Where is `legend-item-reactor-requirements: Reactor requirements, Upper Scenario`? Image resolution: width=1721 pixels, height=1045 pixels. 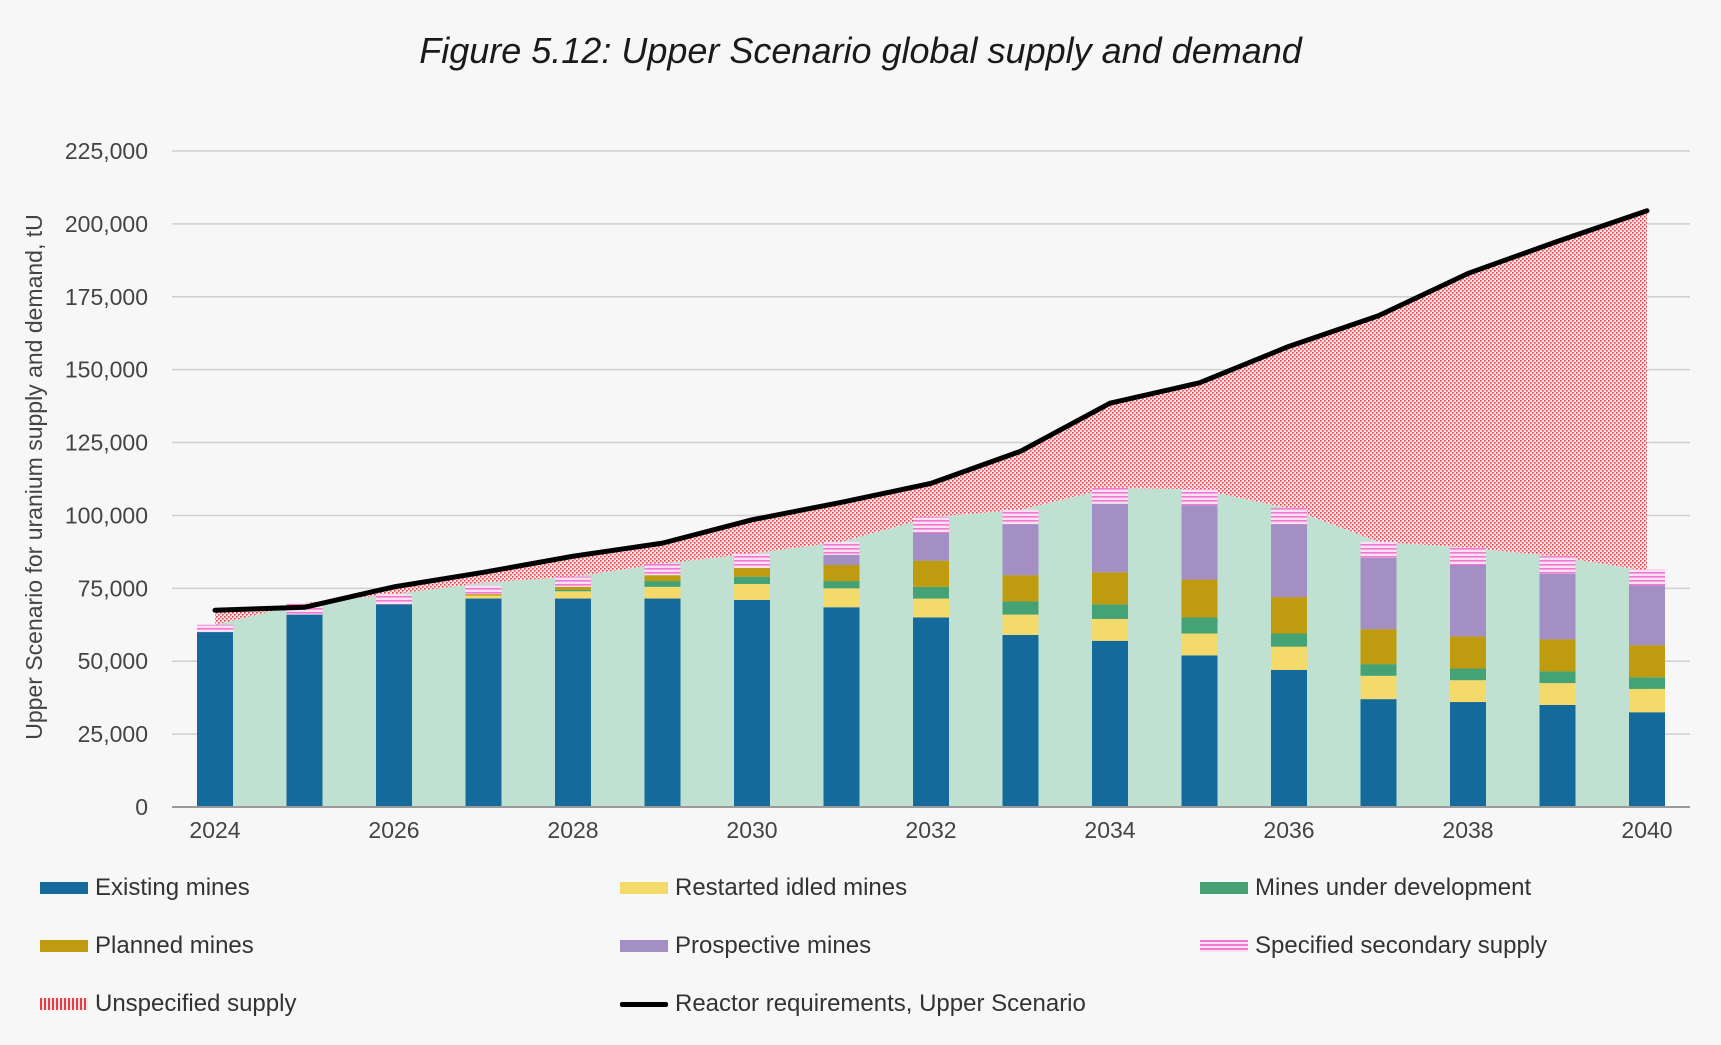
legend-item-reactor-requirements: Reactor requirements, Upper Scenario is located at coordinates (910, 1004).